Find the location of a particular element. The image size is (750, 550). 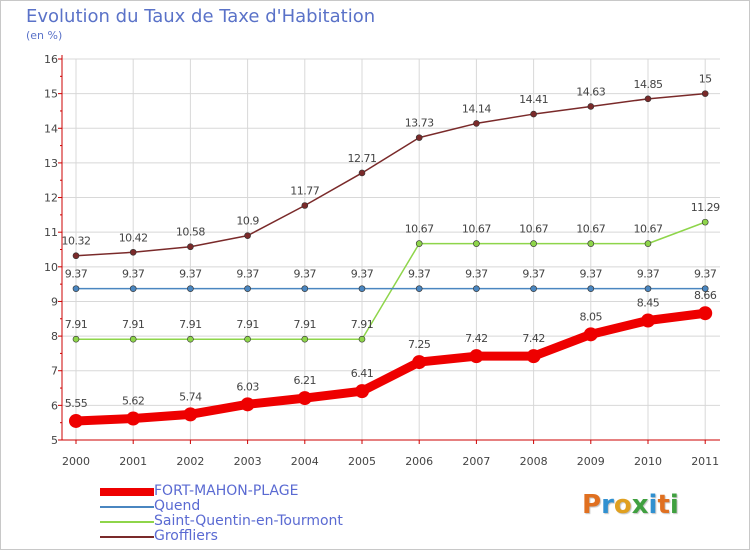

x-tick-label-2004: 2004 is located at coordinates (305, 461).